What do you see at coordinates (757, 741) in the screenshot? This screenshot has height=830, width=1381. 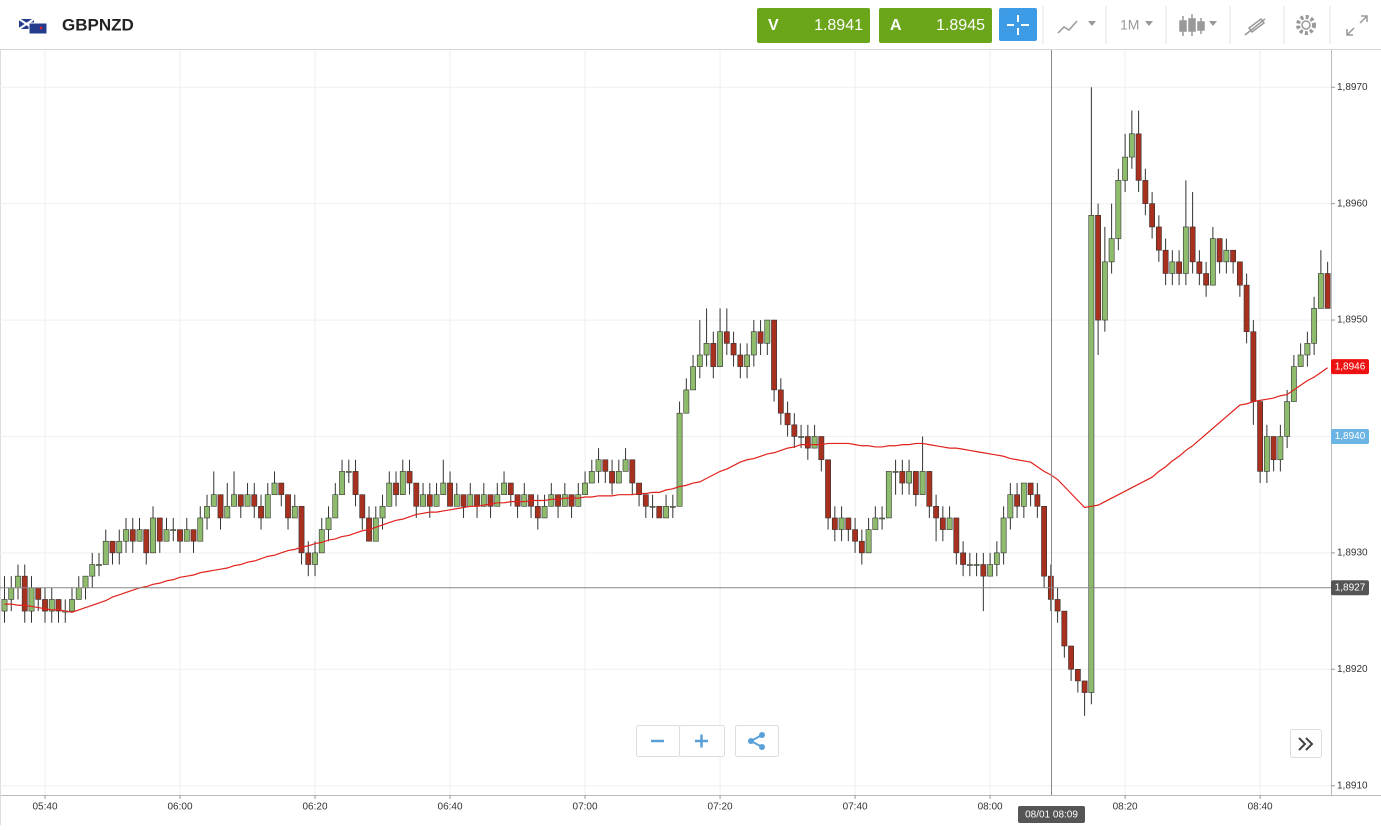 I see `share-button` at bounding box center [757, 741].